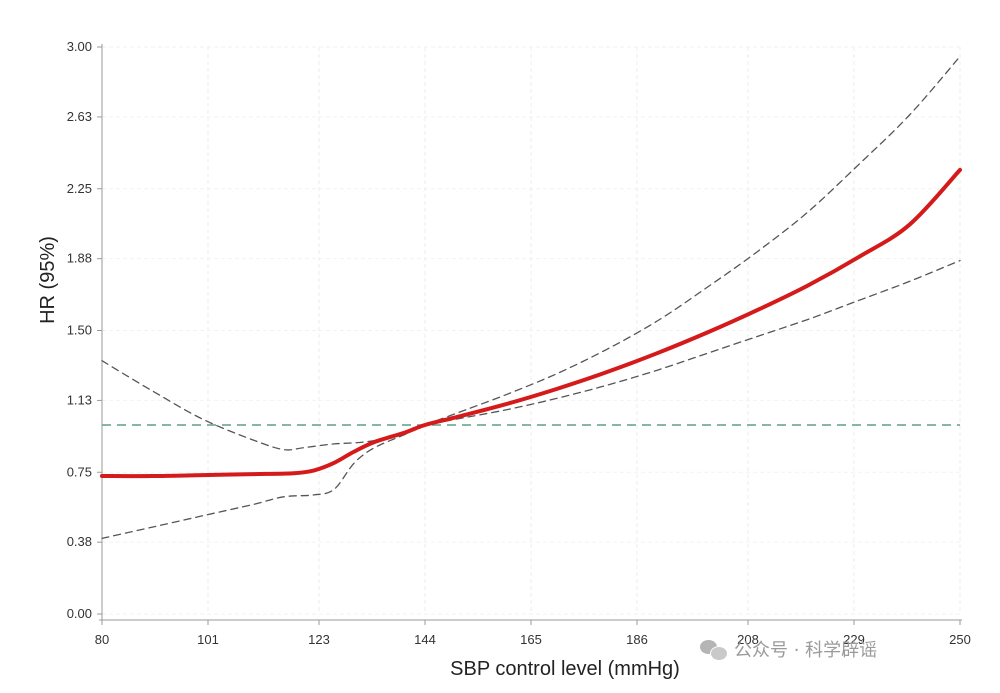  I want to click on watermark: 公众号 · 科学辟谣, so click(788, 649).